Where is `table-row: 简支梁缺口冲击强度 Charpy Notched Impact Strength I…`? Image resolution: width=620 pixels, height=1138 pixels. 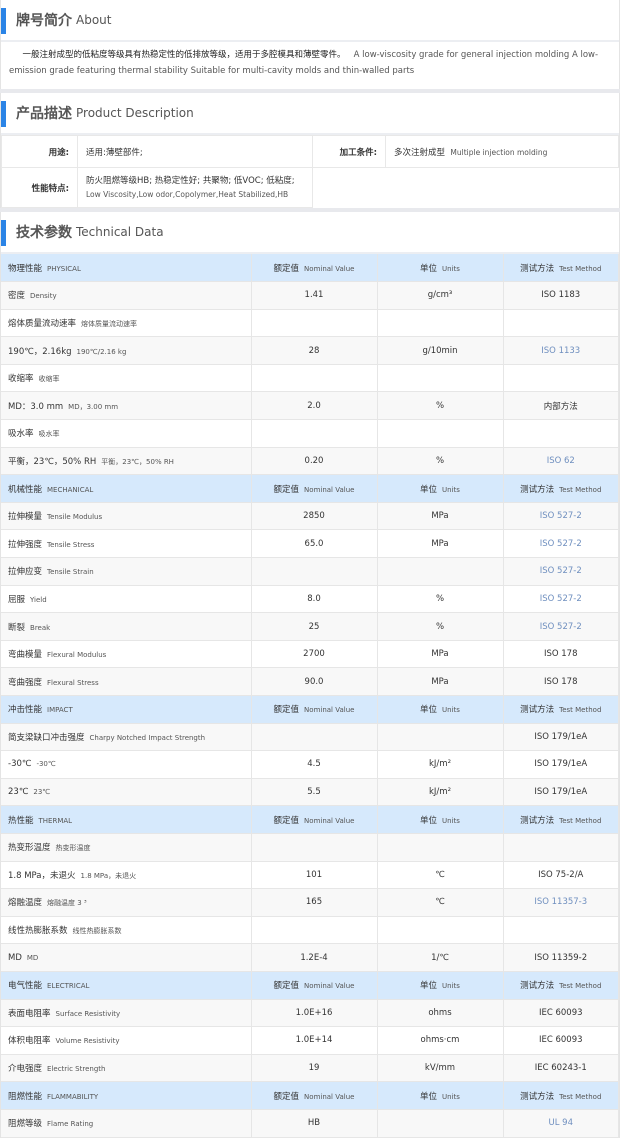
table-row: 简支梁缺口冲击强度 Charpy Notched Impact Strength I… is located at coordinates (310, 737).